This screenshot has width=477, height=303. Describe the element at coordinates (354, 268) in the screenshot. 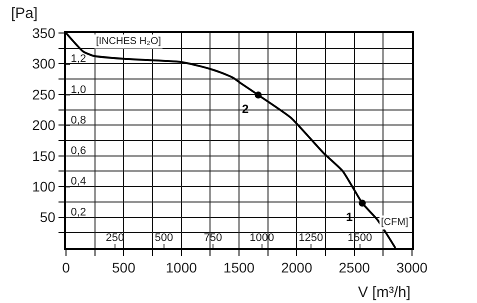

I see `x-tick-label: 2500` at that location.